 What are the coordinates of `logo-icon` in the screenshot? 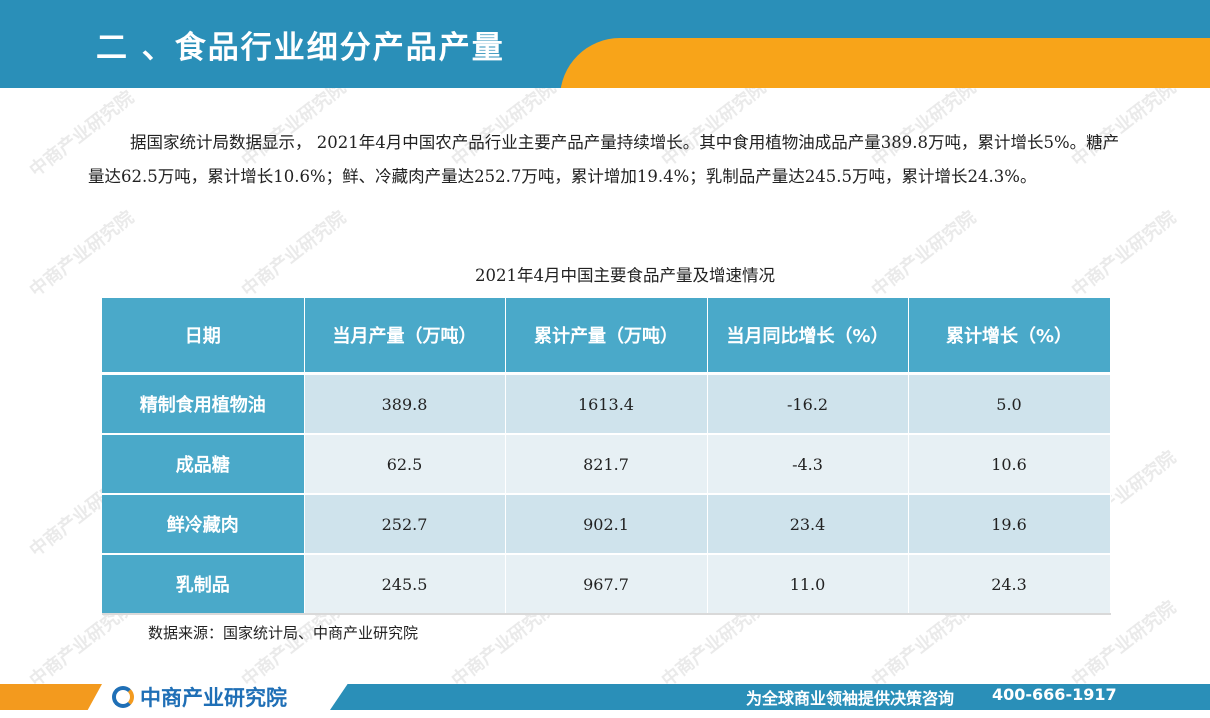 It's located at (123, 697).